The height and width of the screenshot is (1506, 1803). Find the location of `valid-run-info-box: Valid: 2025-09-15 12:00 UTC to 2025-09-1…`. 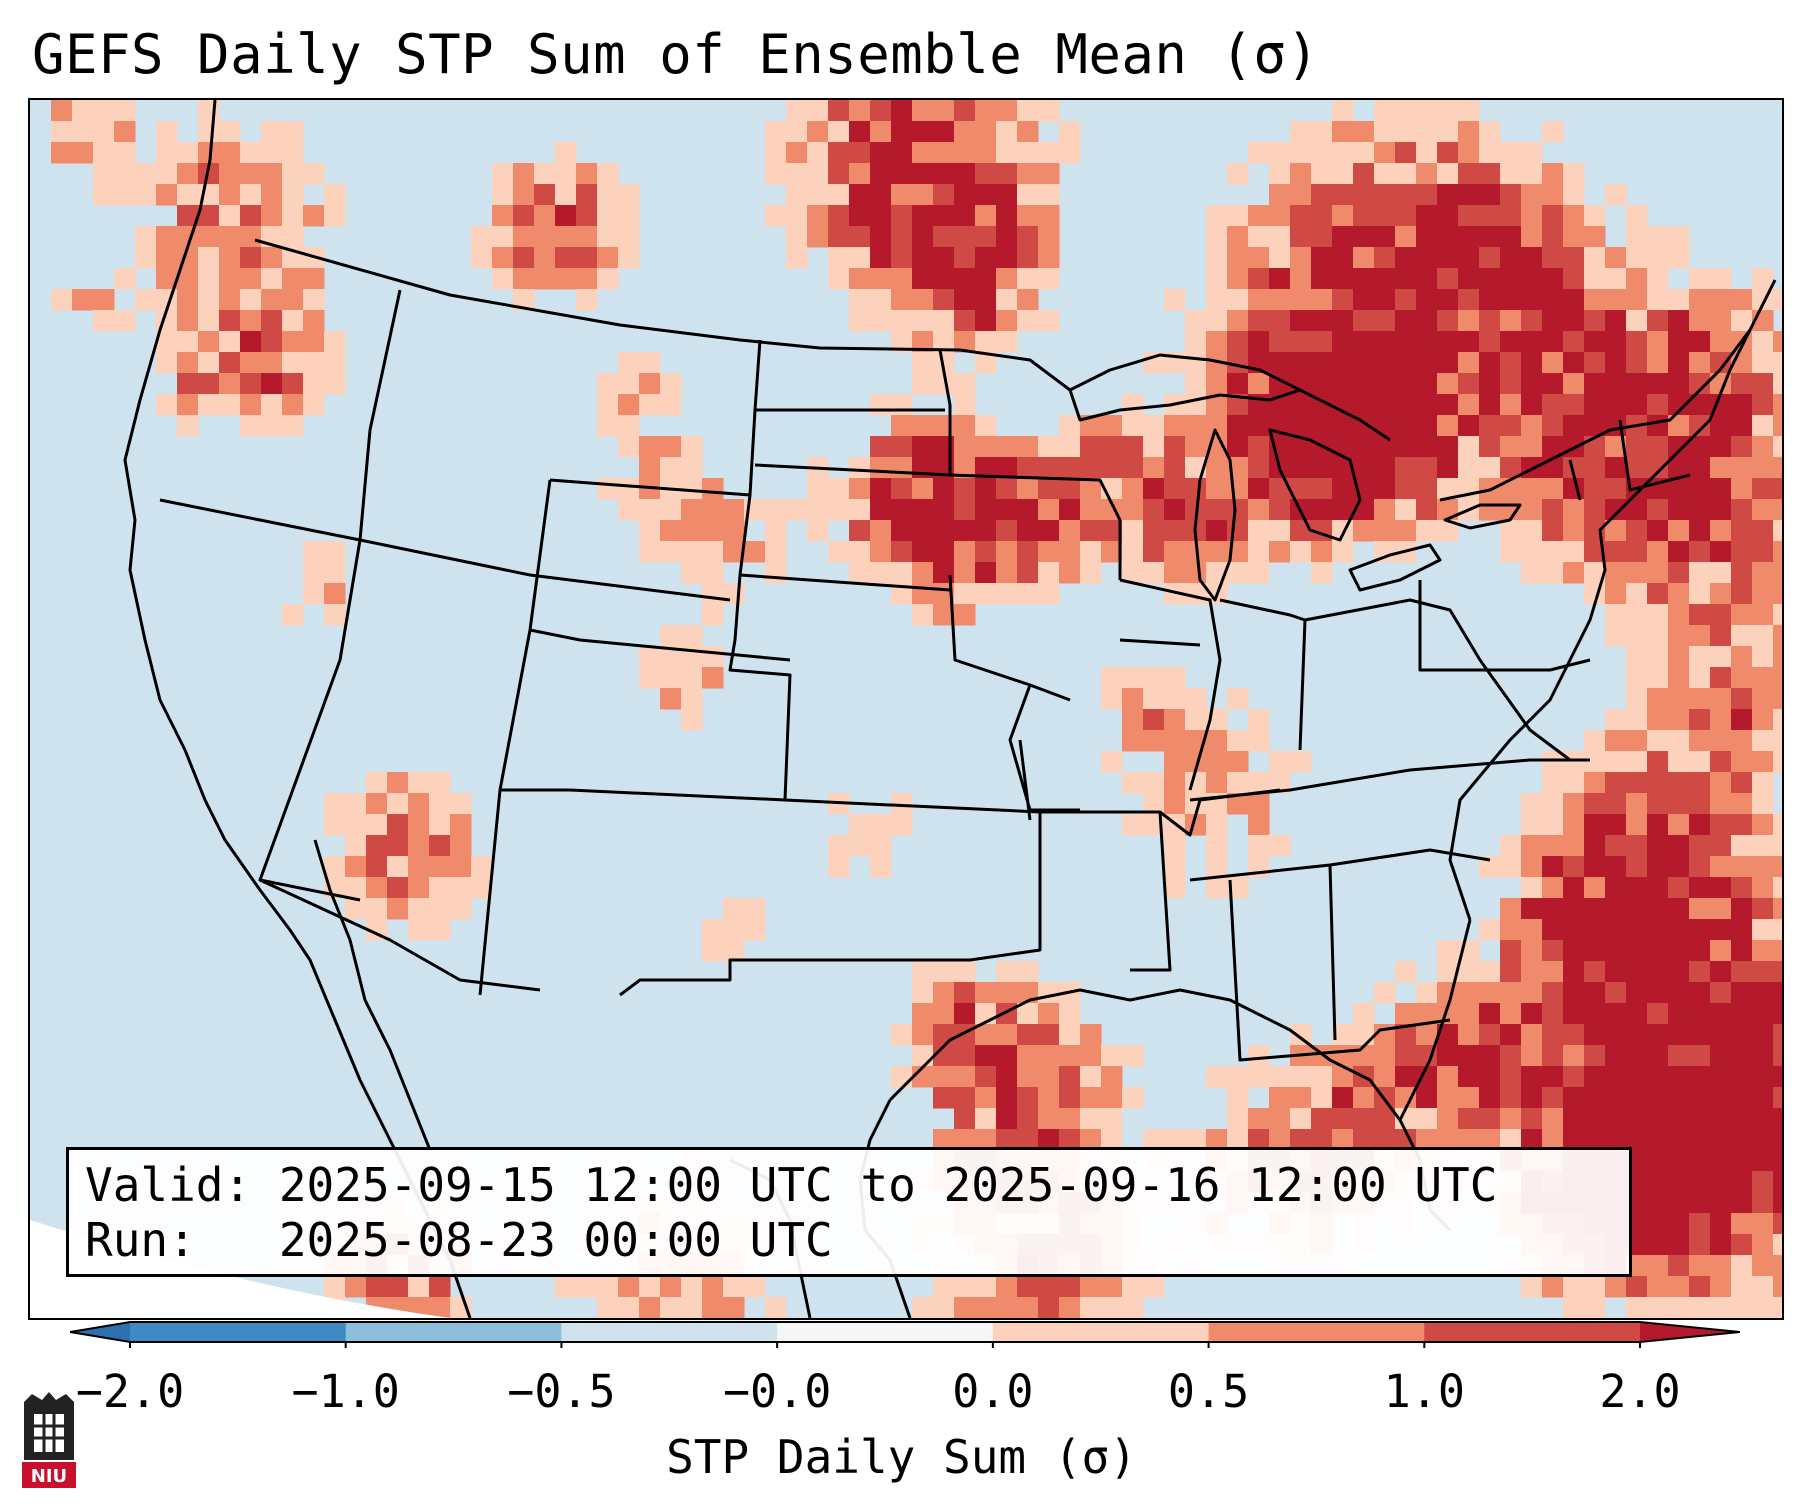

valid-run-info-box: Valid: 2025-09-15 12:00 UTC to 2025-09-1… is located at coordinates (849, 1212).